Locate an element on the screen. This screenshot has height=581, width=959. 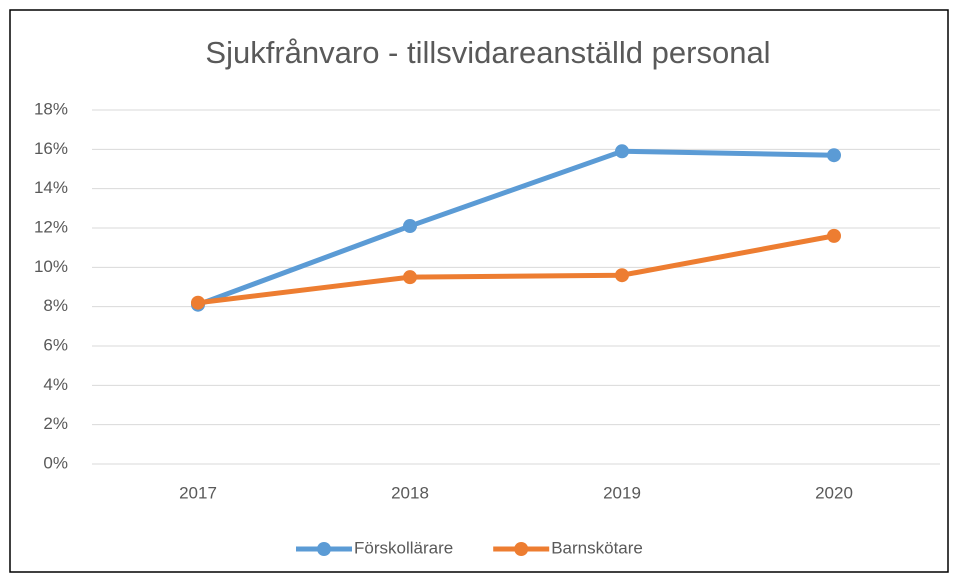
x-tick-label: 2018 is located at coordinates (410, 492).